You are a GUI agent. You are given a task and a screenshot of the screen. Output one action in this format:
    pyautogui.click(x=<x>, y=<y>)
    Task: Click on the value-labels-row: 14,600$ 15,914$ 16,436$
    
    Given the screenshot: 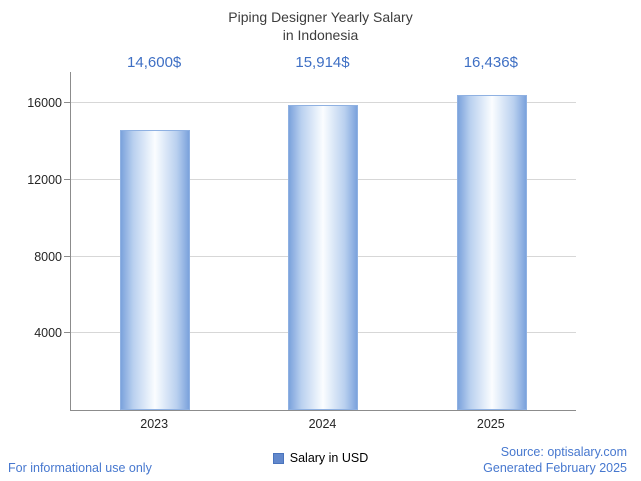 What is the action you would take?
    pyautogui.click(x=322, y=62)
    